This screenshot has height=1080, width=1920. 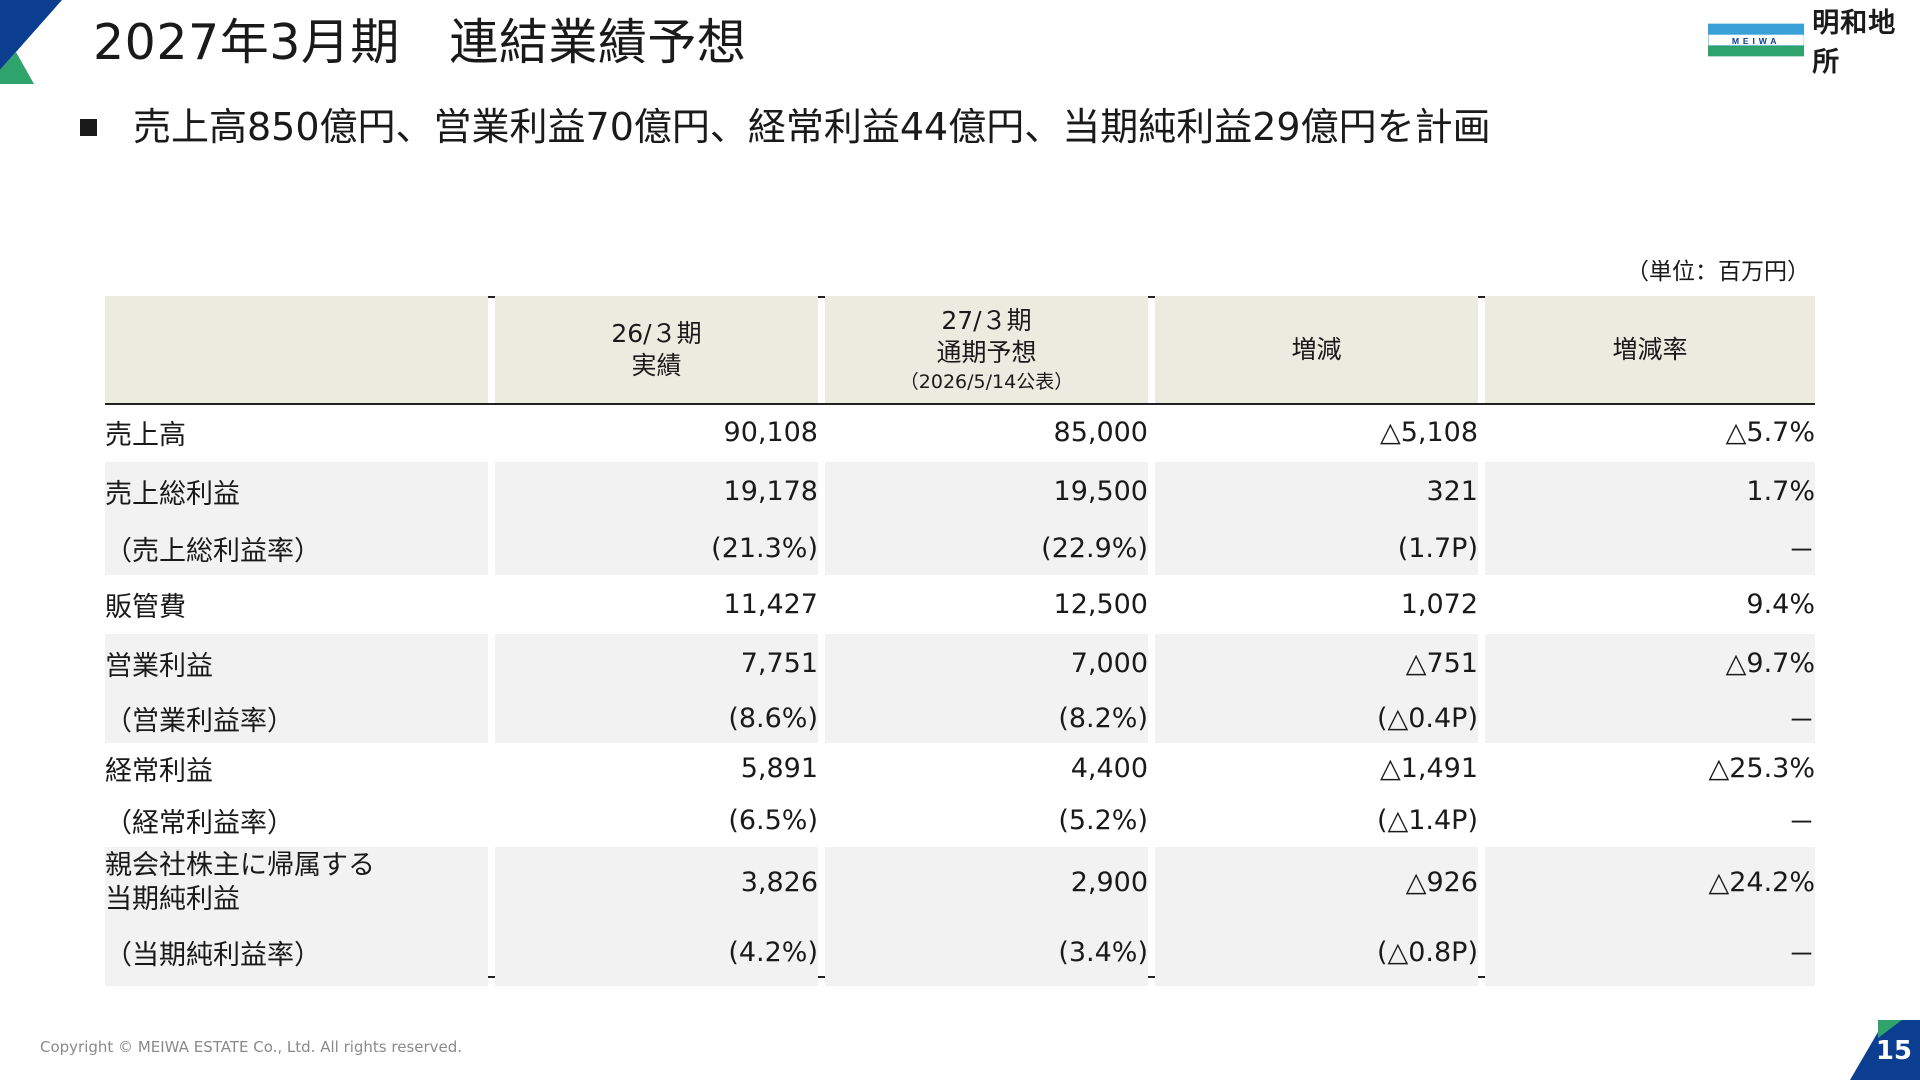 I want to click on cell-value: (3.4%), so click(x=986, y=952).